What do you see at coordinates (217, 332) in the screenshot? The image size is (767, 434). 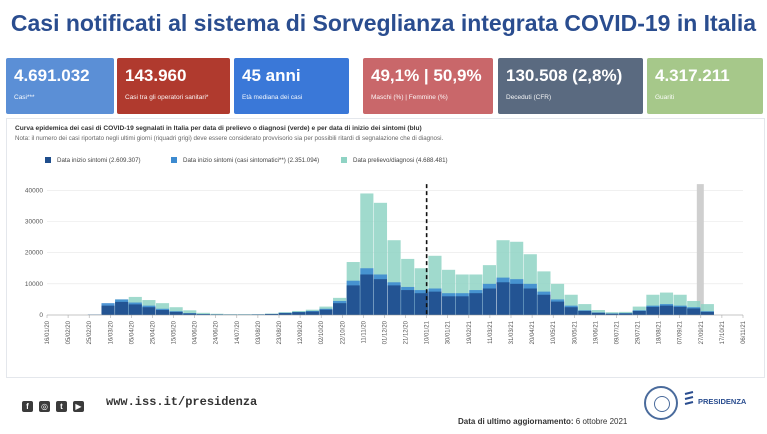 I see `x-tick-label: 24/06/20` at bounding box center [217, 332].